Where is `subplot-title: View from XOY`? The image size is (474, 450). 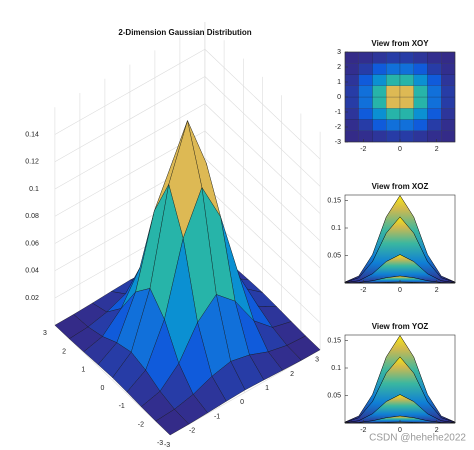
subplot-title: View from XOY is located at coordinates (400, 43).